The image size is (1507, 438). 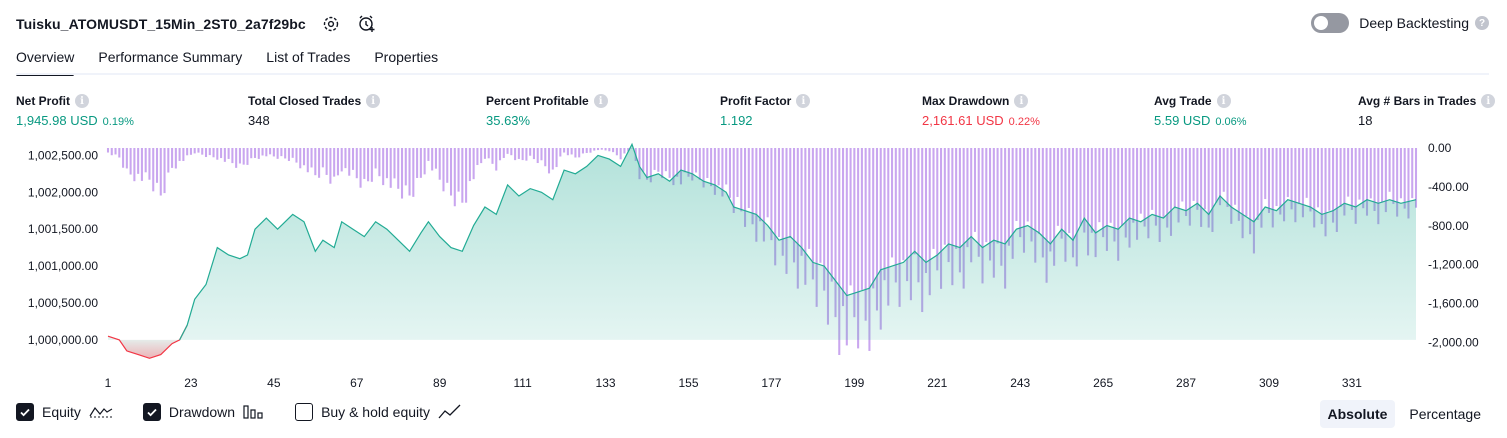 What do you see at coordinates (1330, 23) in the screenshot?
I see `deep-backtesting-toggle` at bounding box center [1330, 23].